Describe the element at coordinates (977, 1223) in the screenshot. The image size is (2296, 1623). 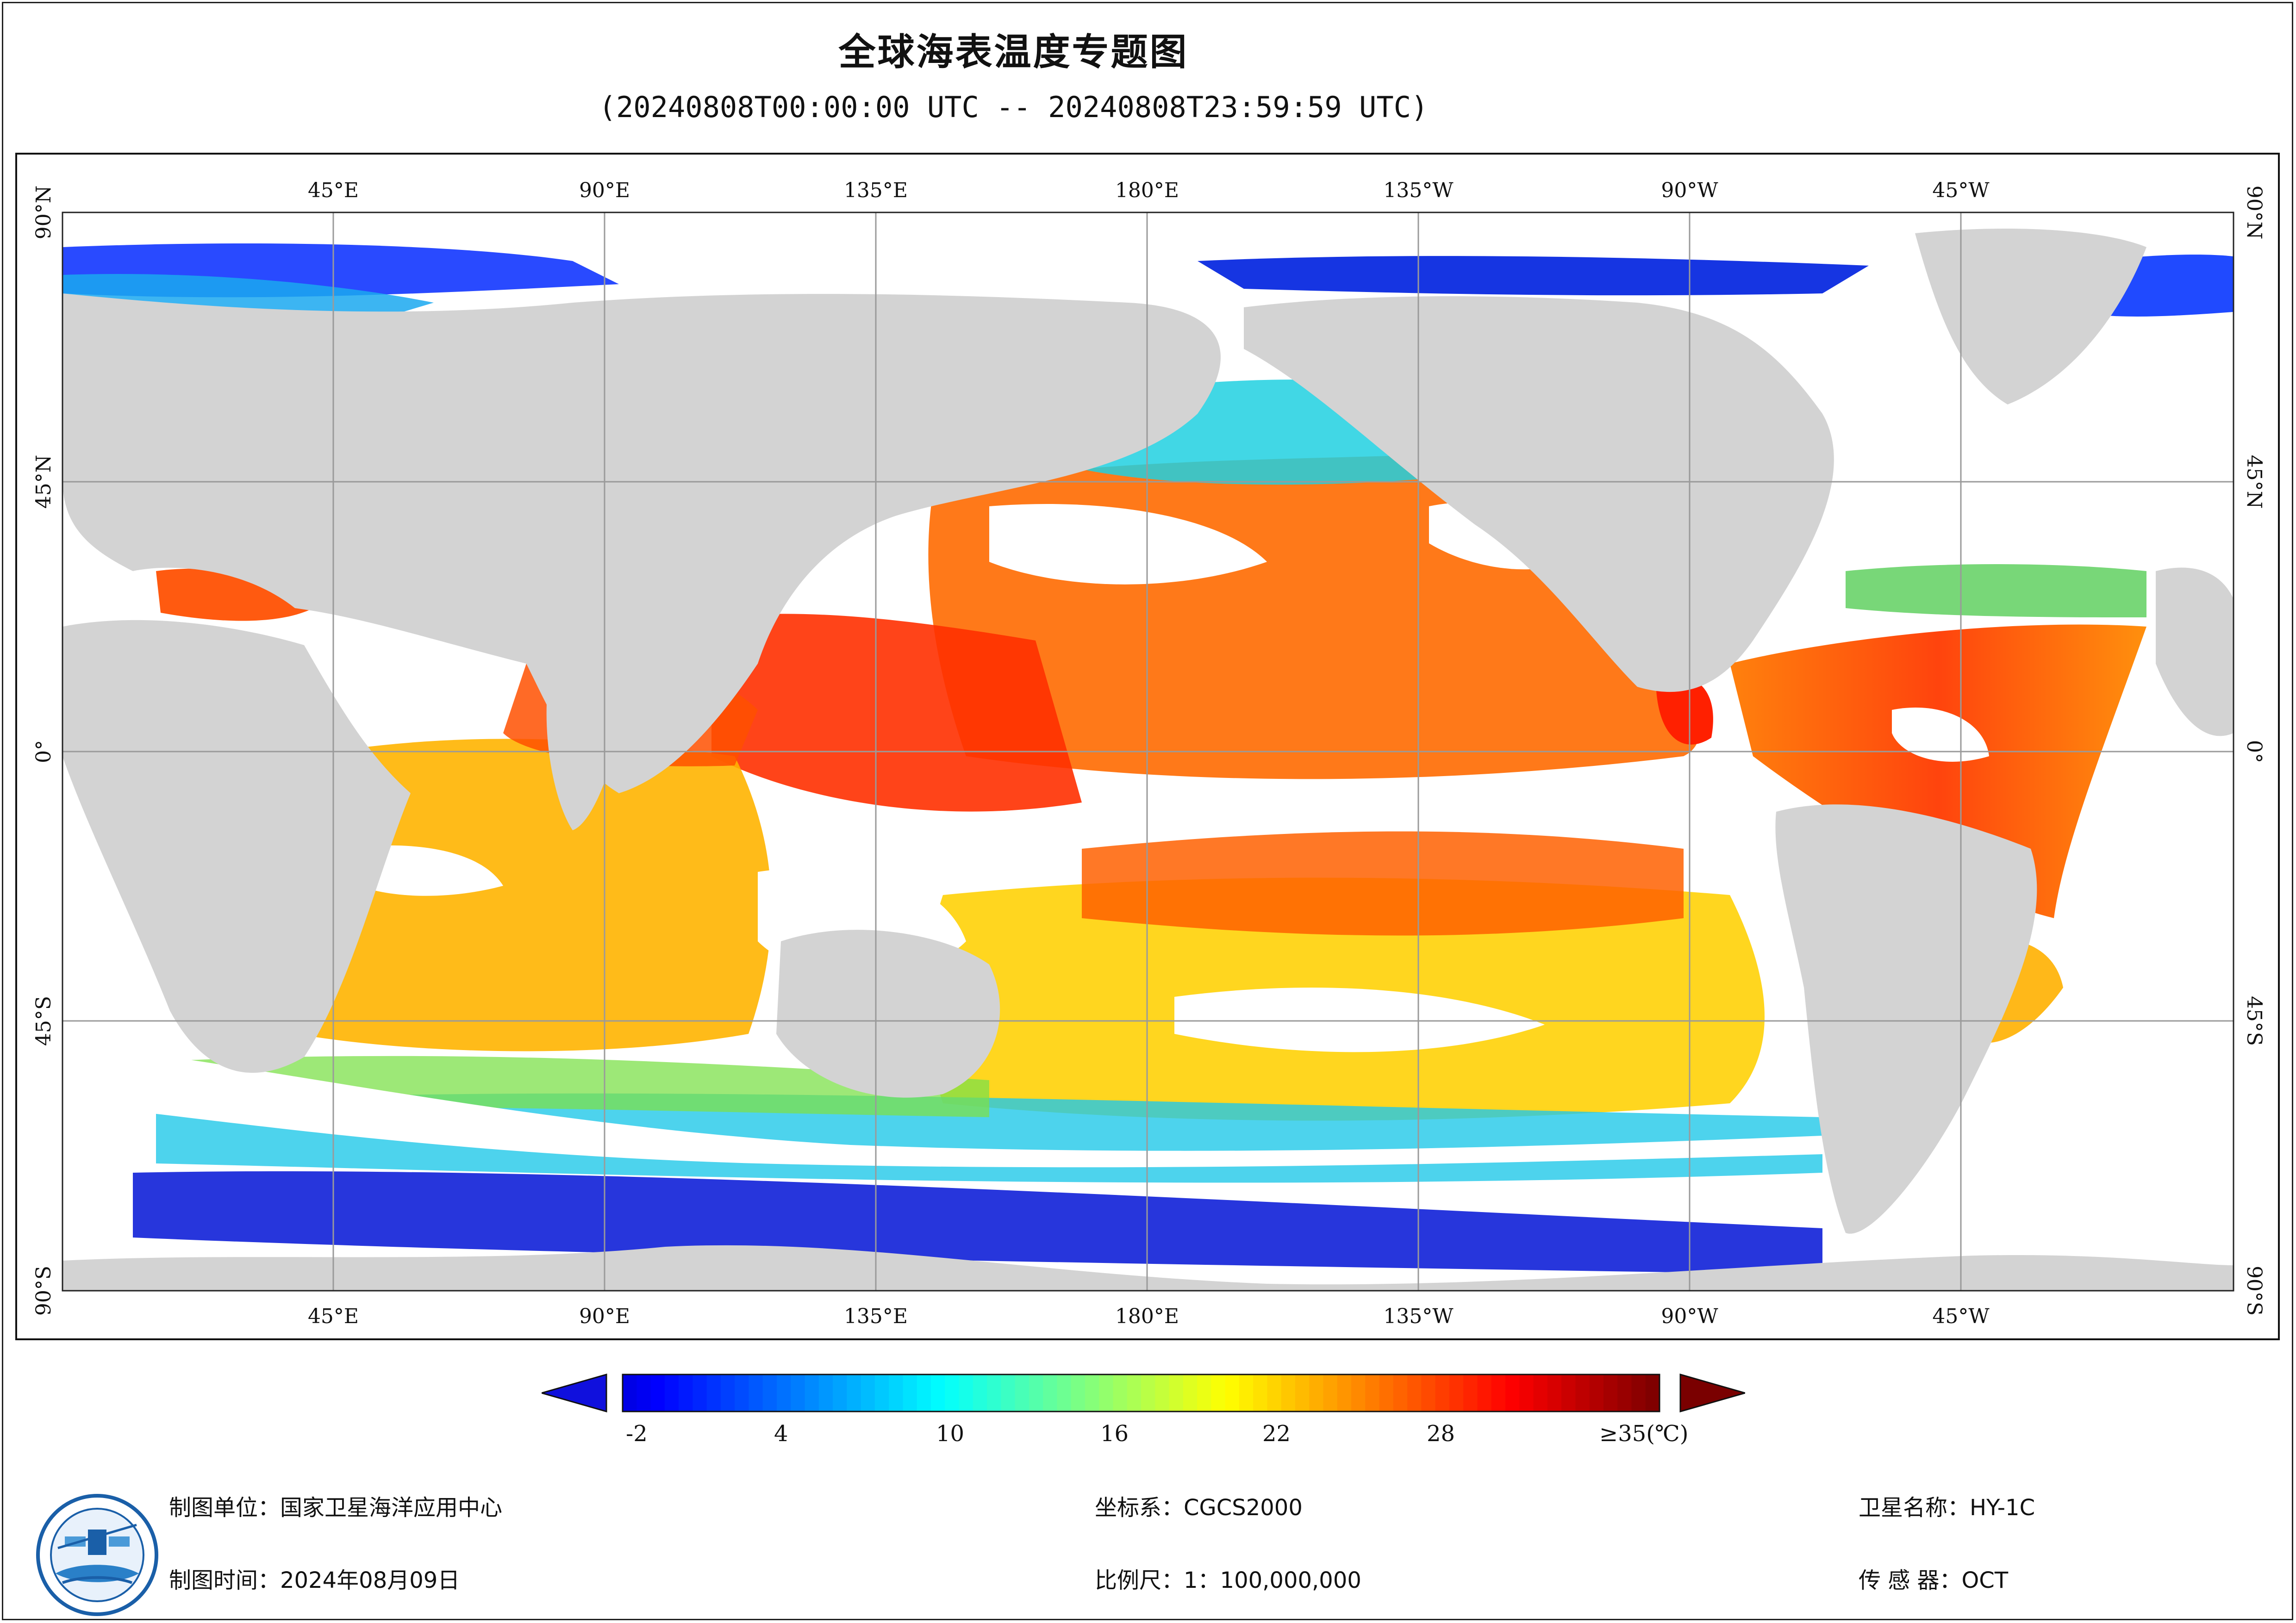
I see `sst-southern-blue` at that location.